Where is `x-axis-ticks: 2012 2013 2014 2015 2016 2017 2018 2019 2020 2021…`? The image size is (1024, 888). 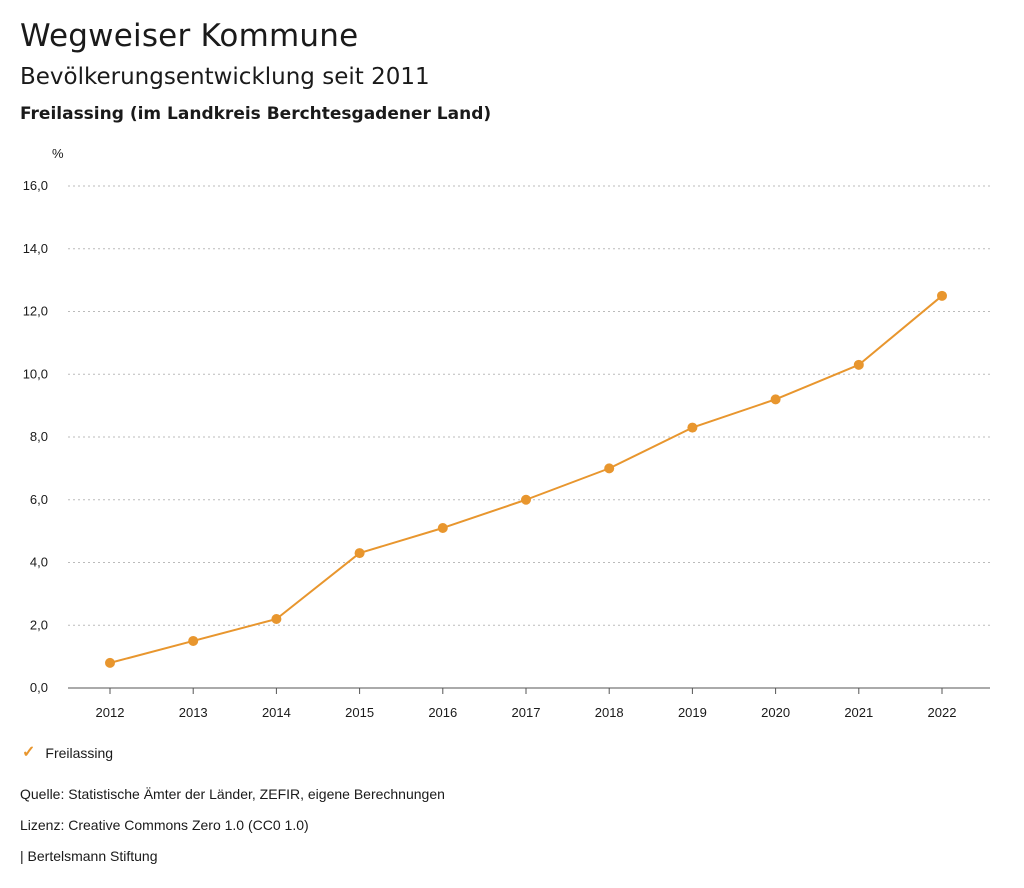
x-axis-ticks: 2012 2013 2014 2015 2016 2017 2018 2019 2020 2021… is located at coordinates (526, 704).